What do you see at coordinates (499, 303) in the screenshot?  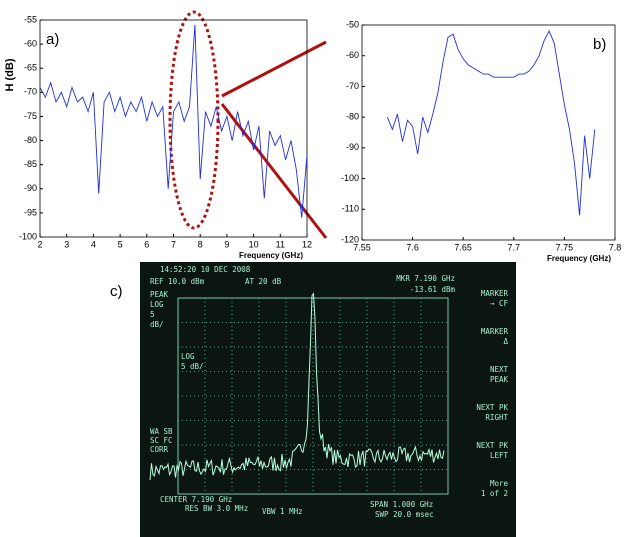 I see `screen-text: → CF` at bounding box center [499, 303].